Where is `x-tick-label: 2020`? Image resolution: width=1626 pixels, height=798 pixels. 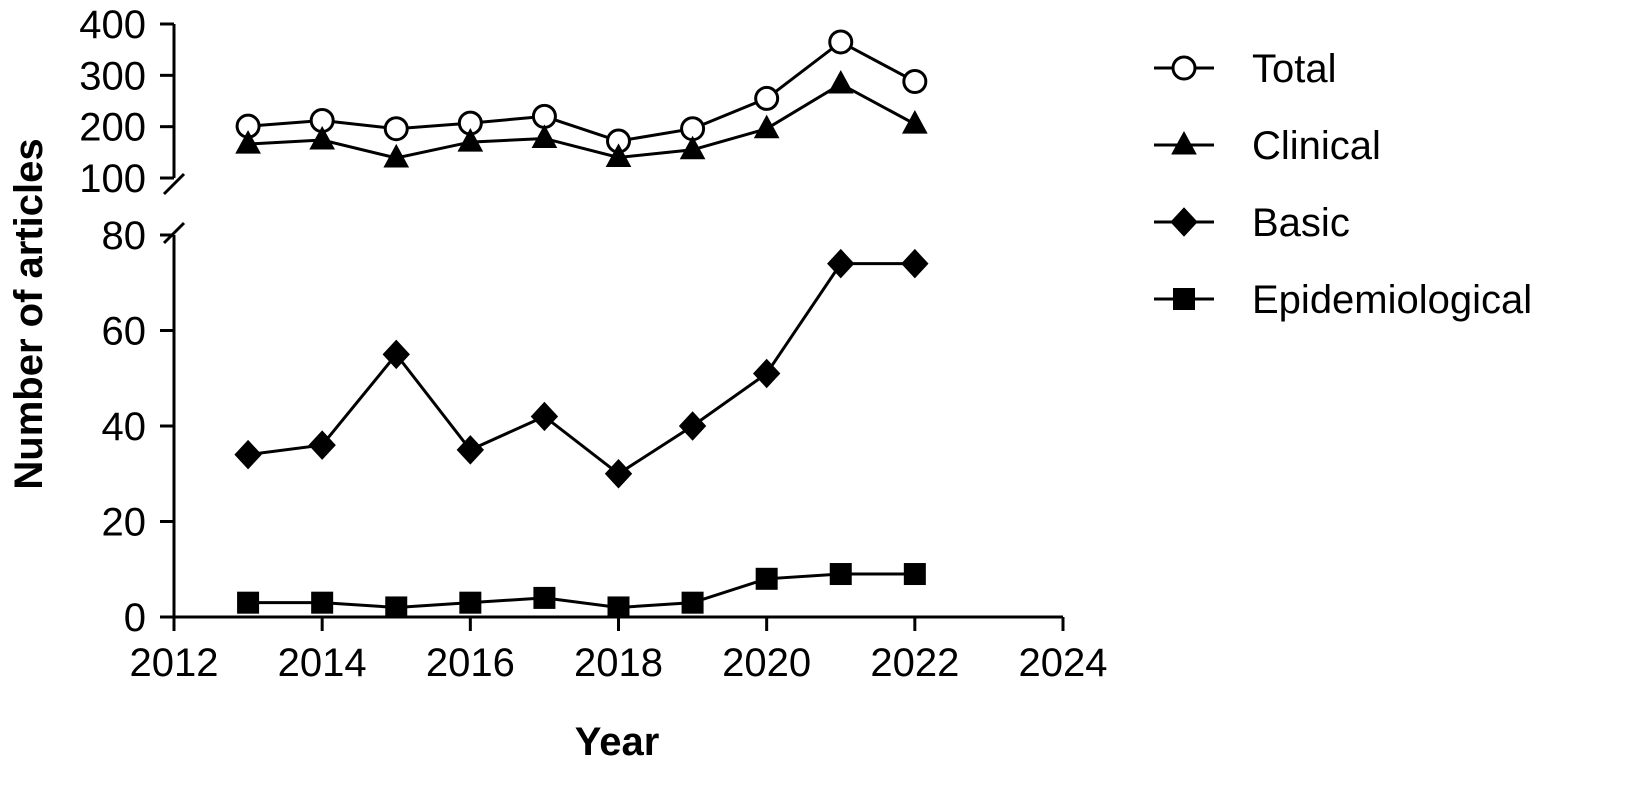
x-tick-label: 2020 is located at coordinates (766, 663).